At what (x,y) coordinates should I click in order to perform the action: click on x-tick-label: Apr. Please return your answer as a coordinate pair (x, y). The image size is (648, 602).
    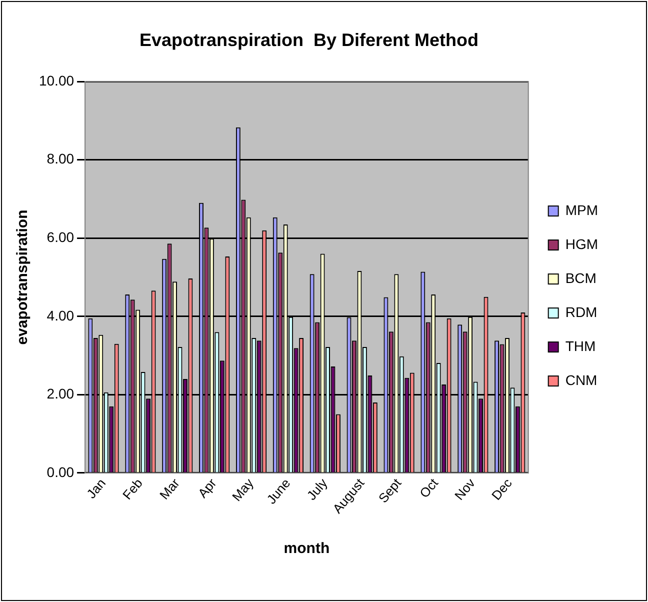
    Looking at the image, I should click on (207, 488).